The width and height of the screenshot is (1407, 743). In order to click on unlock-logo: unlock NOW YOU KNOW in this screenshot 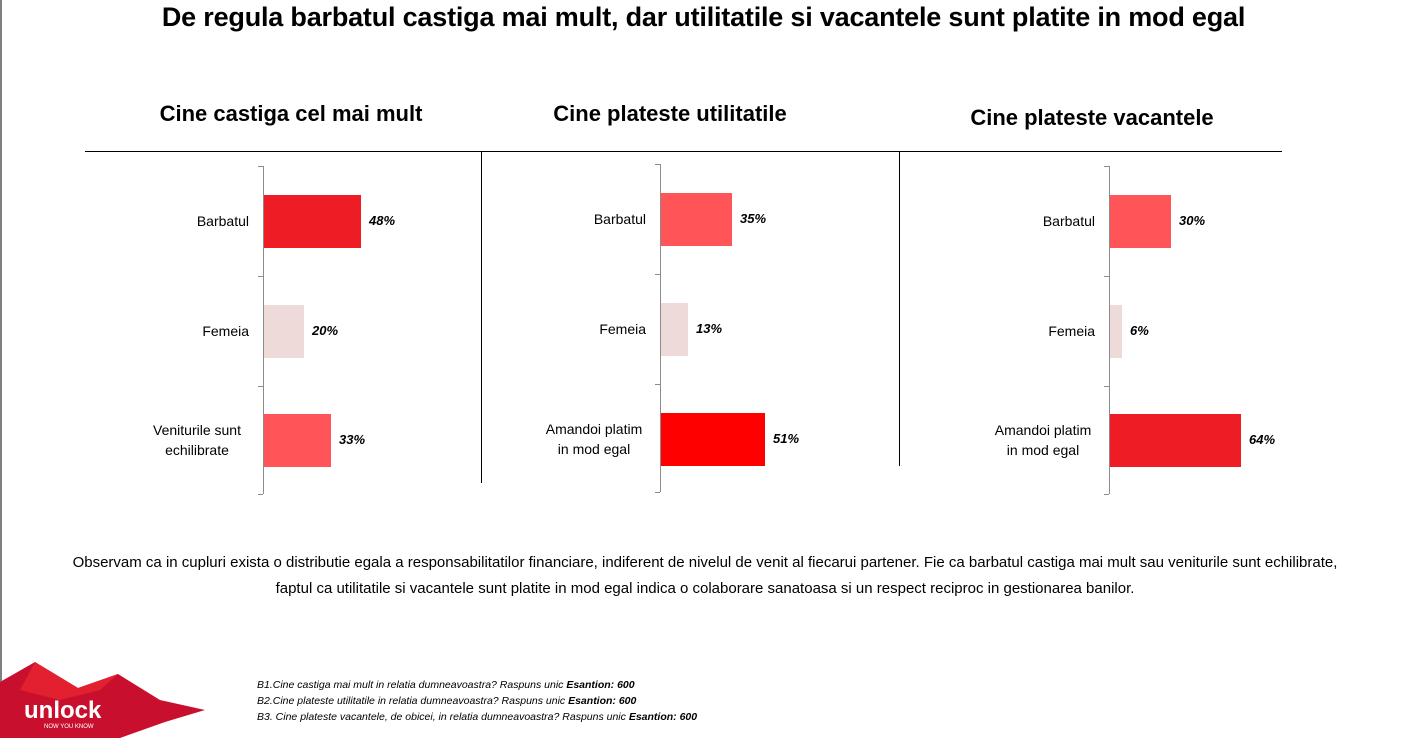, I will do `click(107, 699)`.